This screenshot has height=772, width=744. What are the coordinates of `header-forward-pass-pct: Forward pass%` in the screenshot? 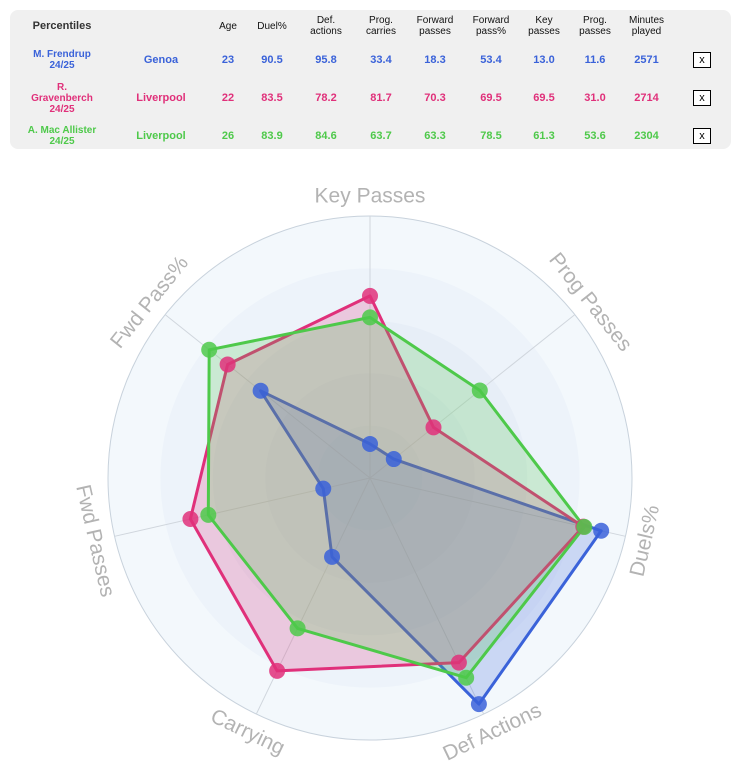 It's located at (491, 26).